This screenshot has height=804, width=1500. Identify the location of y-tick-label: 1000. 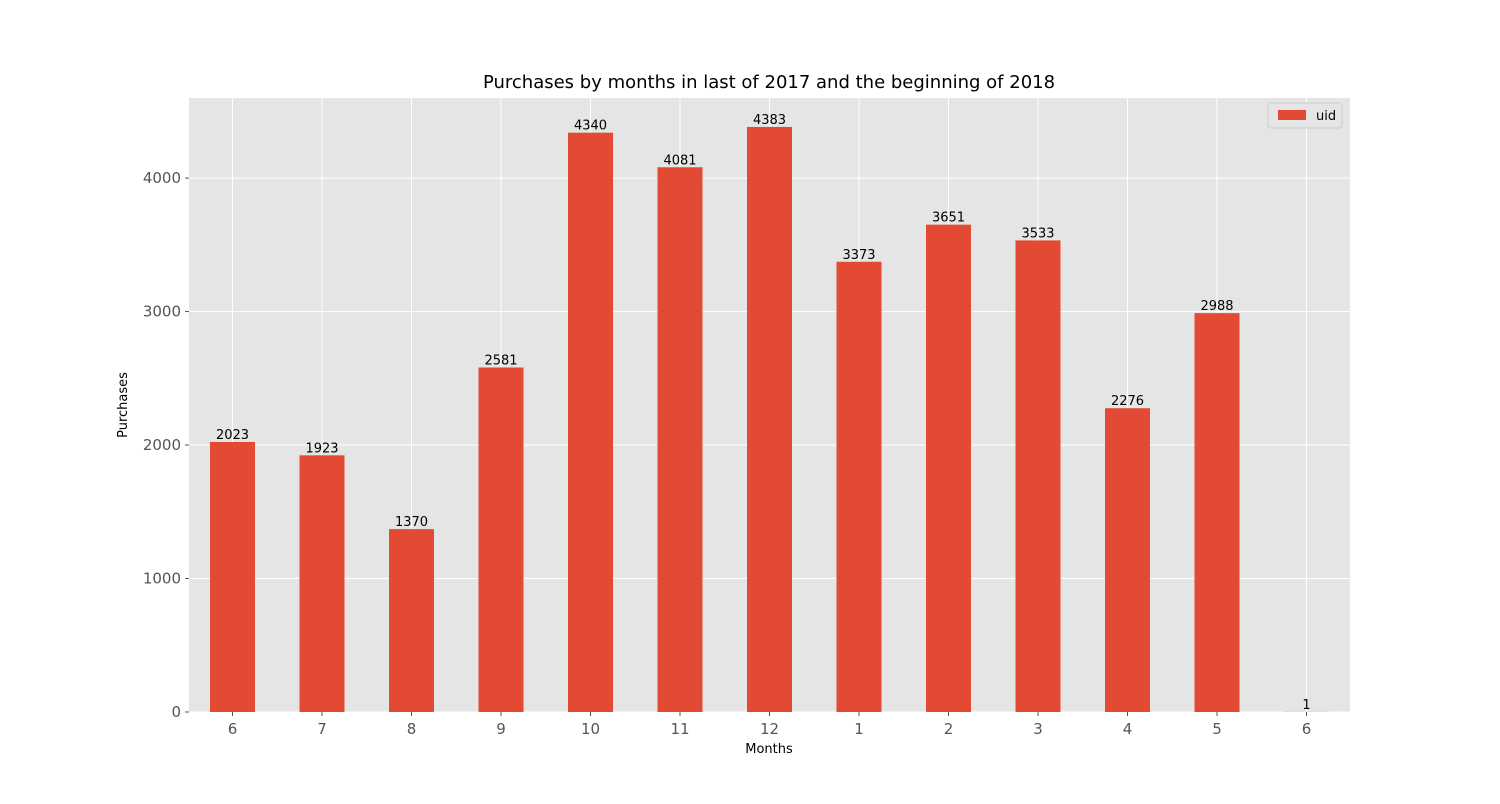
(162, 579).